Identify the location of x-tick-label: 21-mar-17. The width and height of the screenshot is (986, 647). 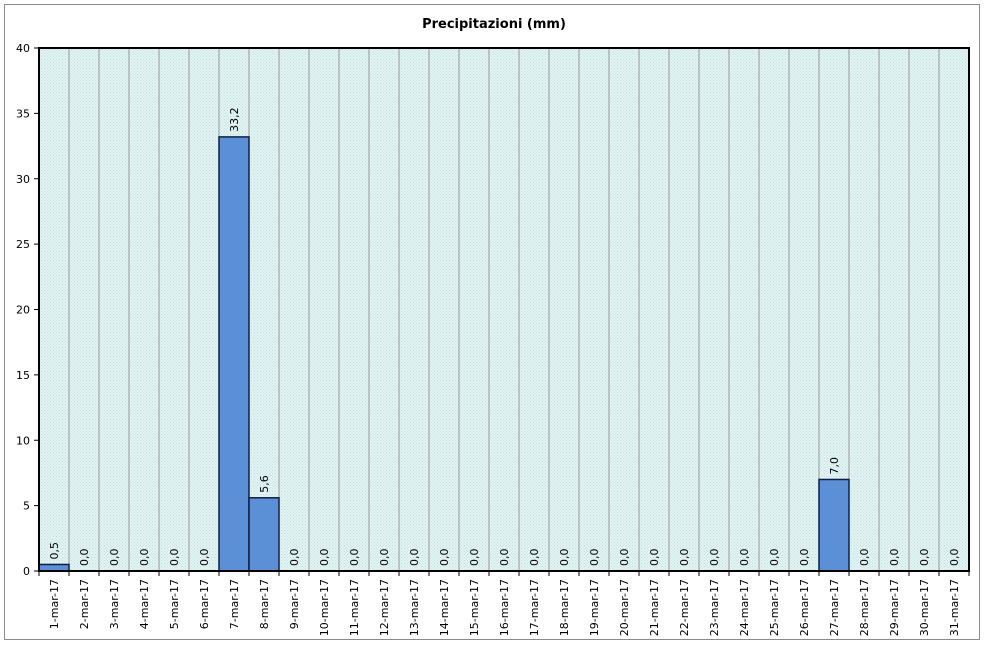
(654, 607).